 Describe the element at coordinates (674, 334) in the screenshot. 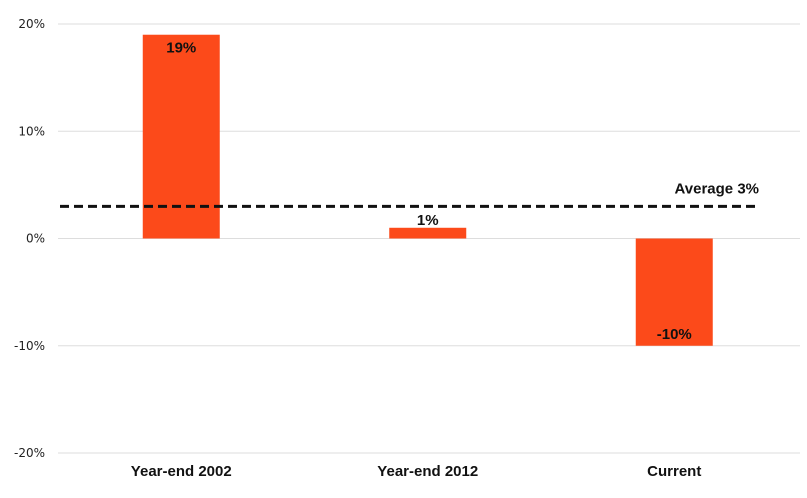

I see `bar-data-label: -10%` at that location.